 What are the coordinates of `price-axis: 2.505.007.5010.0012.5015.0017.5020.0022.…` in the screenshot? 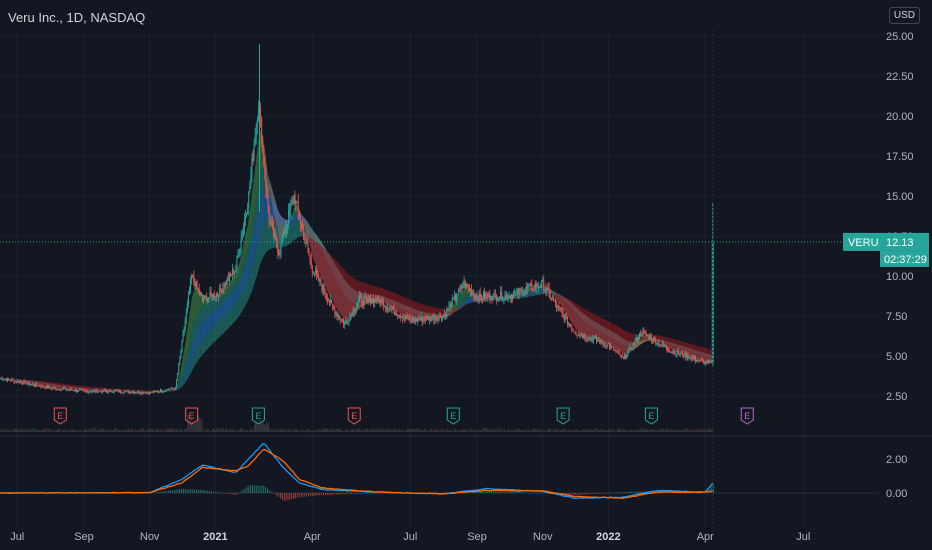 It's located at (900, 217).